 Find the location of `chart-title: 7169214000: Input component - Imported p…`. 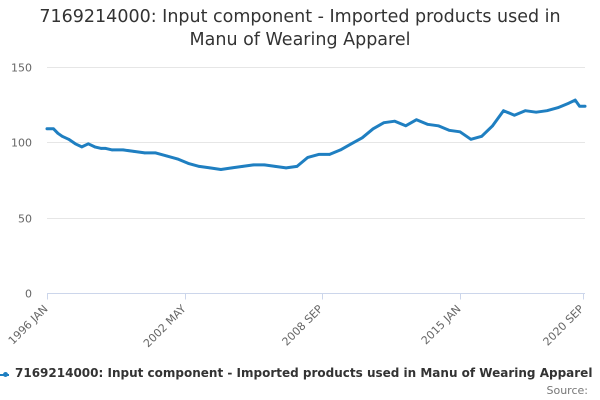

chart-title: 7169214000: Input component - Imported p… is located at coordinates (300, 29).